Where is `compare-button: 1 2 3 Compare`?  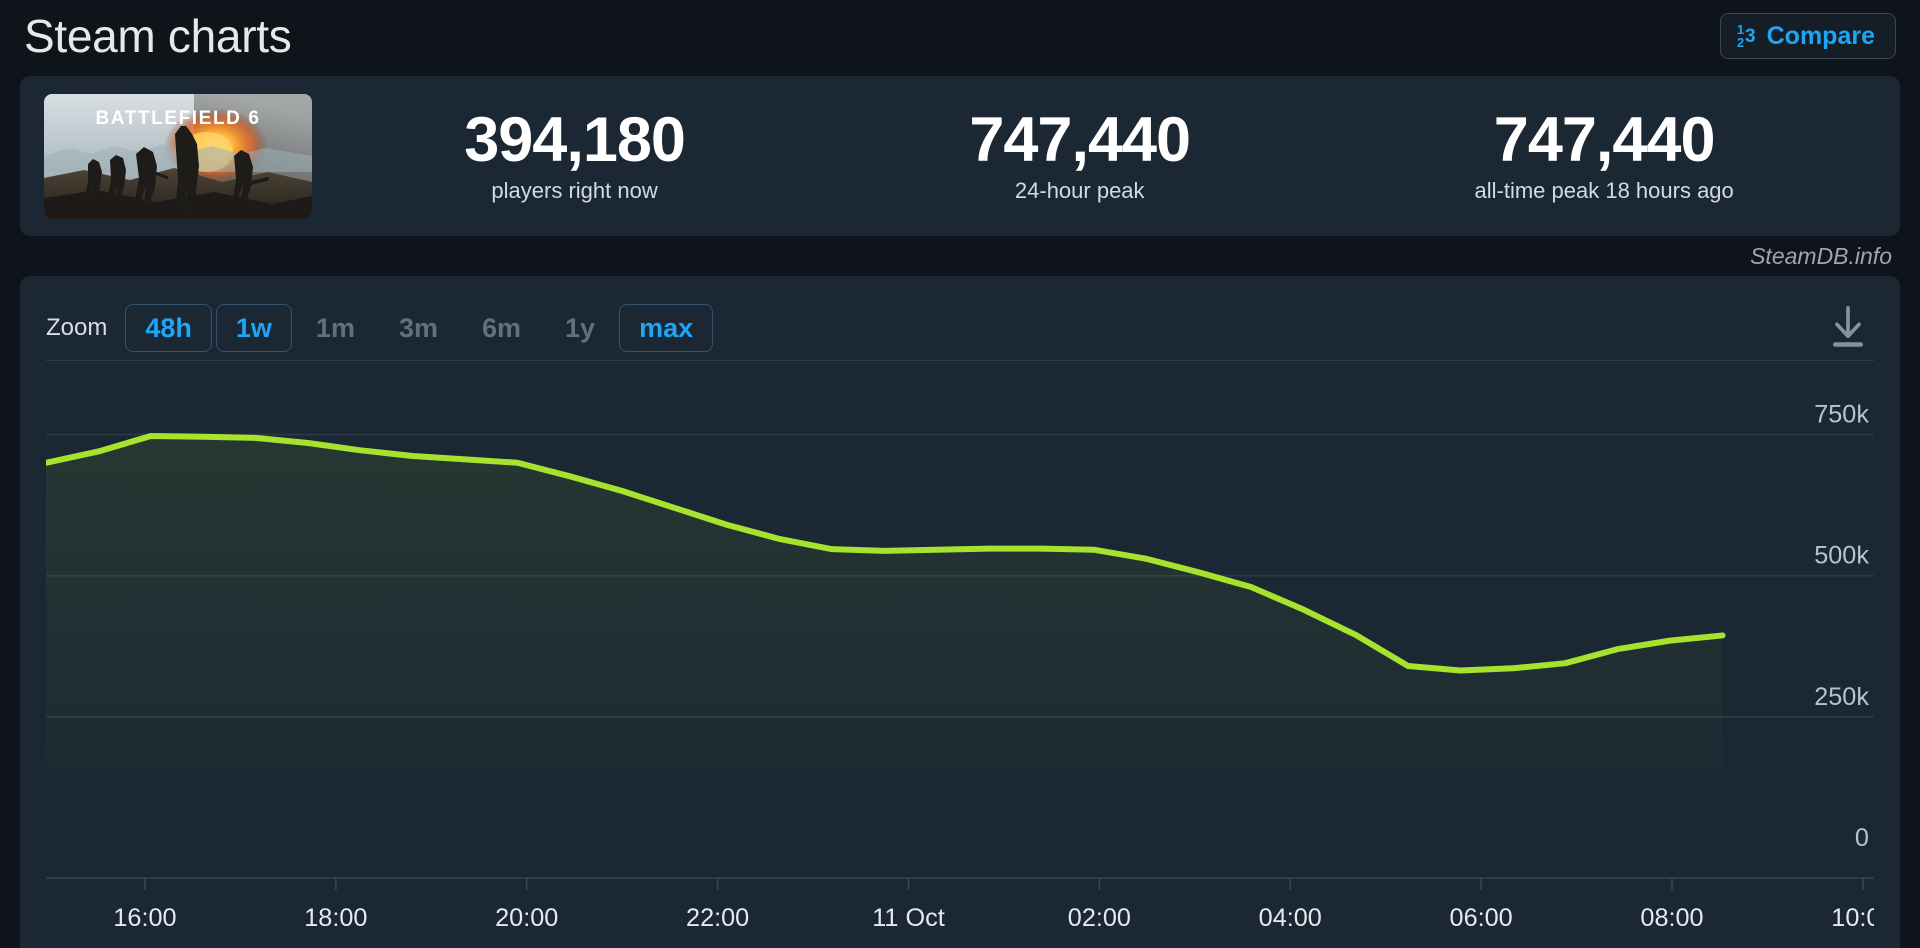
compare-button: 1 2 3 Compare is located at coordinates (1807, 36).